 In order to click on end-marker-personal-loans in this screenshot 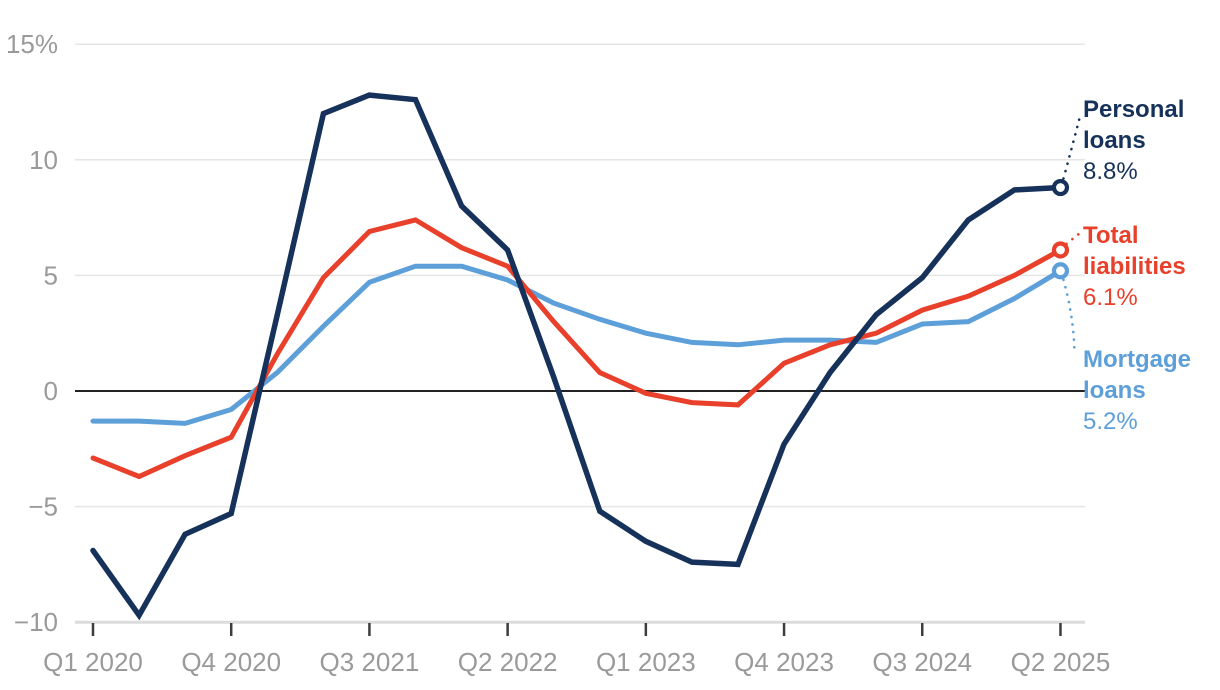, I will do `click(1060, 187)`.